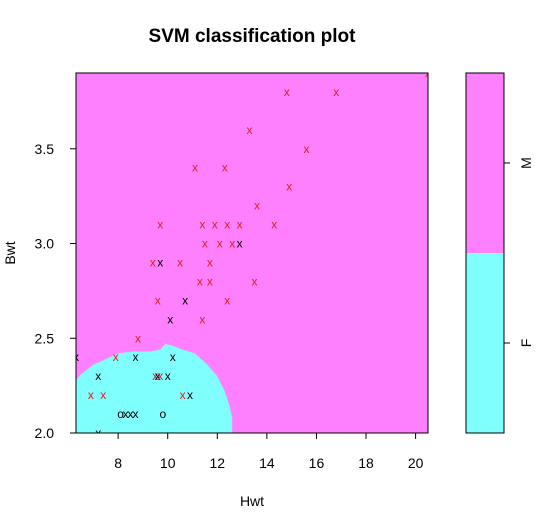 Image resolution: width=550 pixels, height=525 pixels. Describe the element at coordinates (220, 244) in the screenshot. I see `data-point-36: x` at that location.